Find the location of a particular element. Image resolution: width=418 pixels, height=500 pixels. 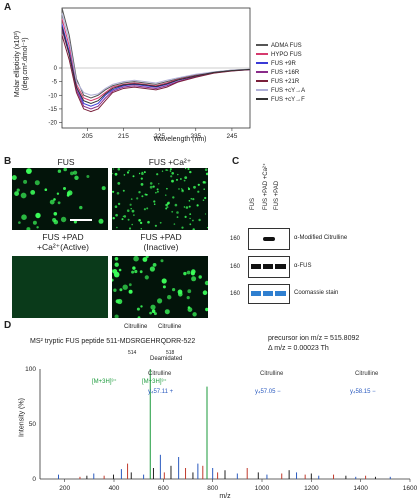

blot-label-fus: α-FUS is located at coordinates (303, 266).